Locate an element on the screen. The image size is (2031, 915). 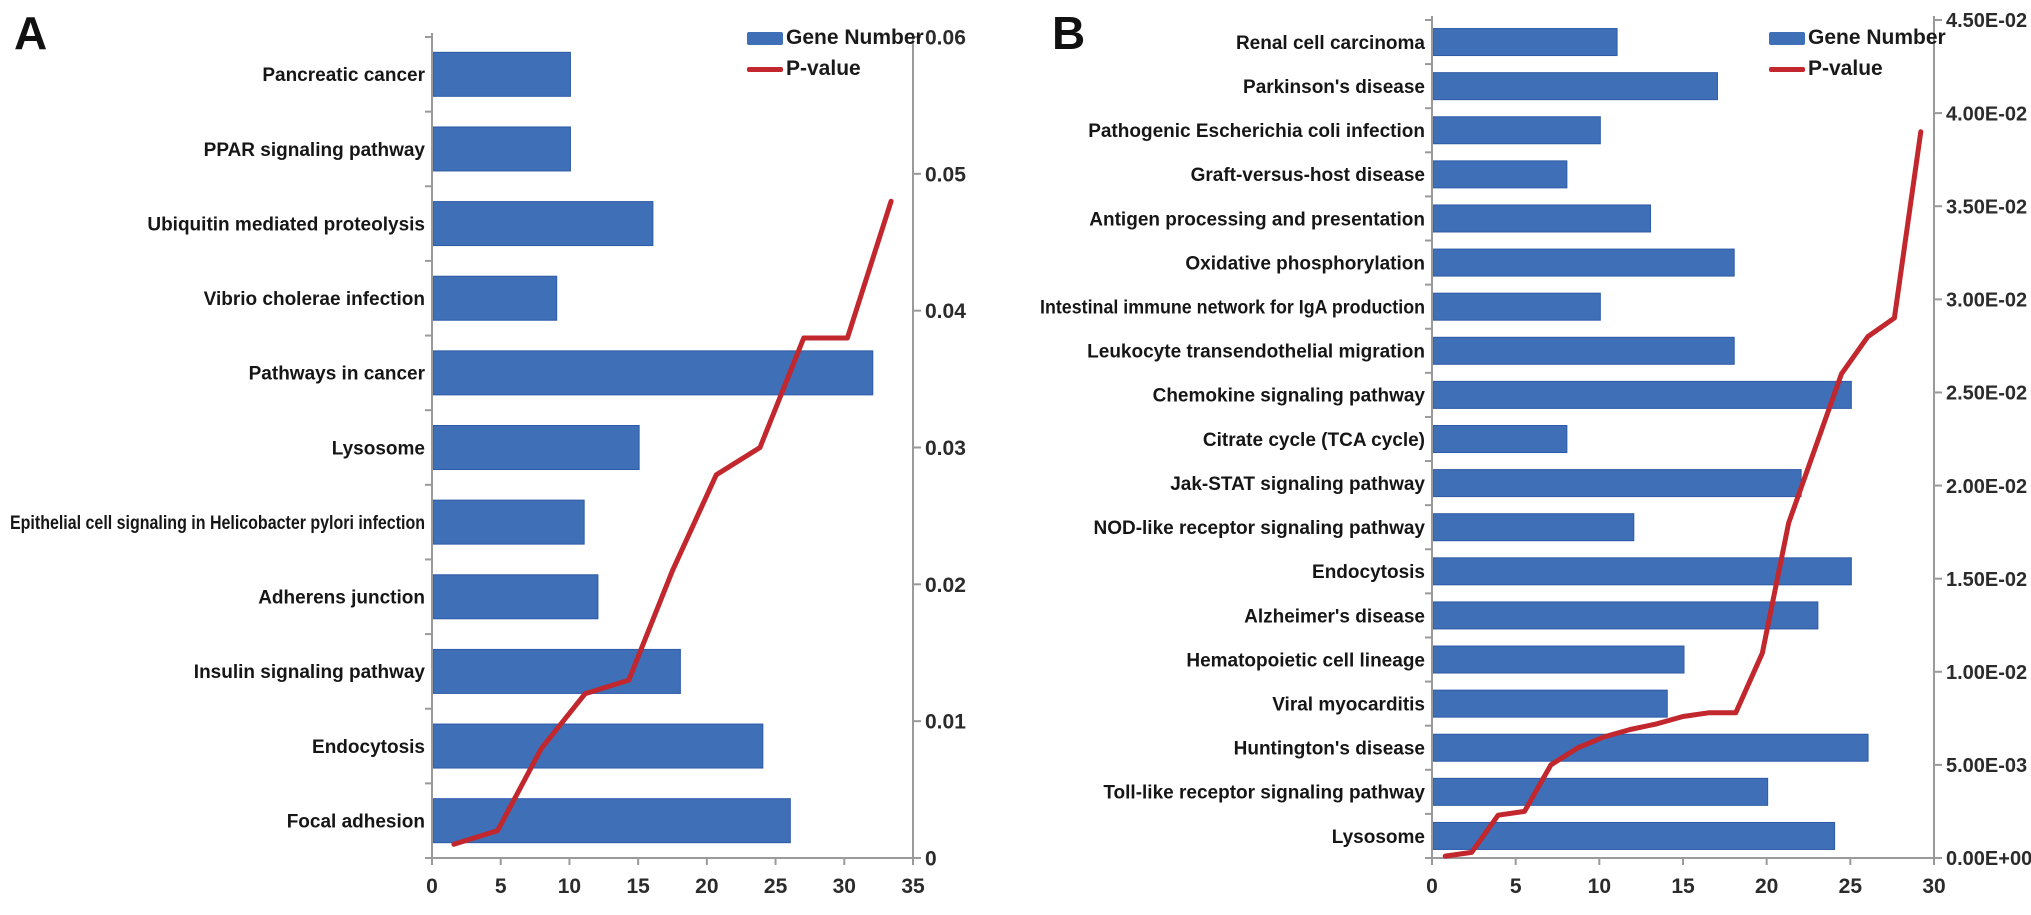
panel_a-secondary-tick-label: 0.01 is located at coordinates (945, 722).